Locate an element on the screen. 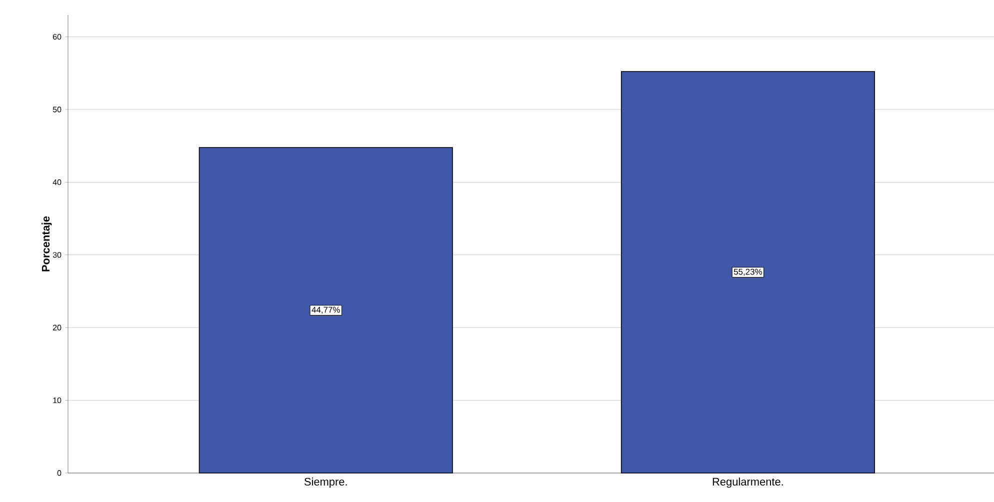  x-tick-label: Regularmente. is located at coordinates (747, 483).